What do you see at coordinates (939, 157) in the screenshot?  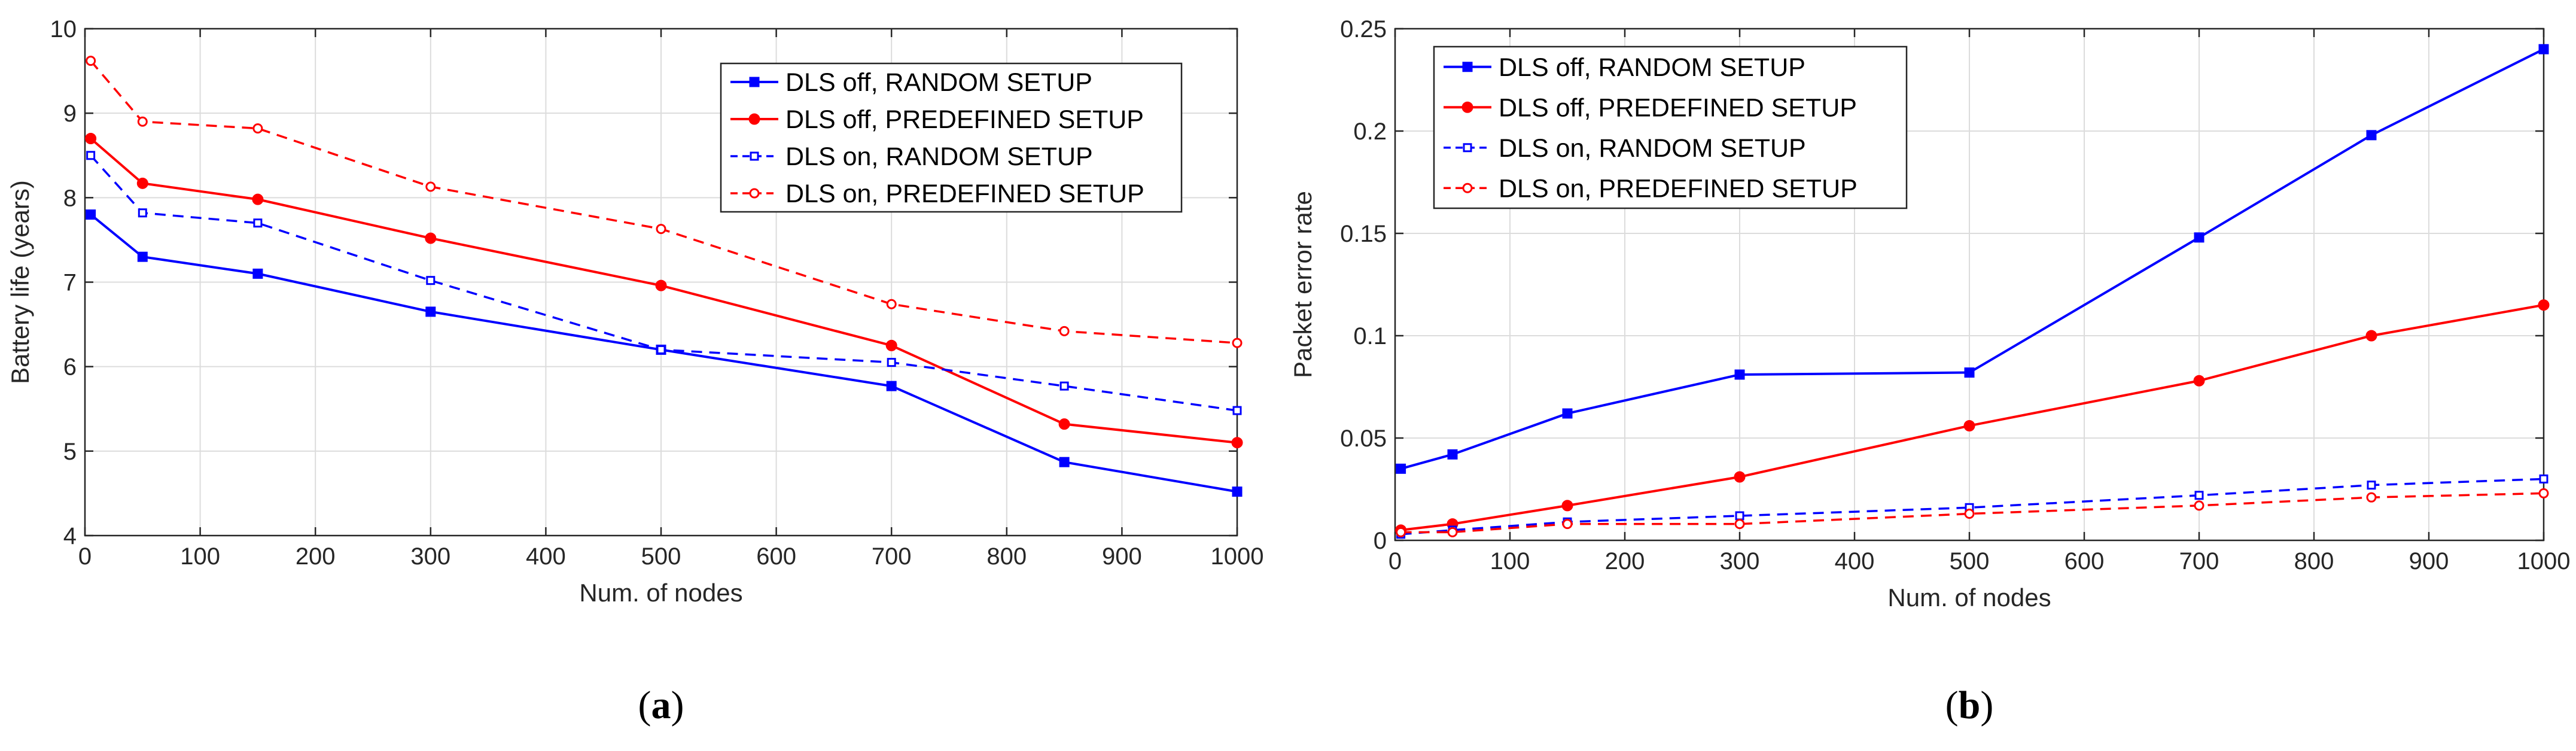 I see `legend-label-a-2: DLS on, RANDOM SETUP` at bounding box center [939, 157].